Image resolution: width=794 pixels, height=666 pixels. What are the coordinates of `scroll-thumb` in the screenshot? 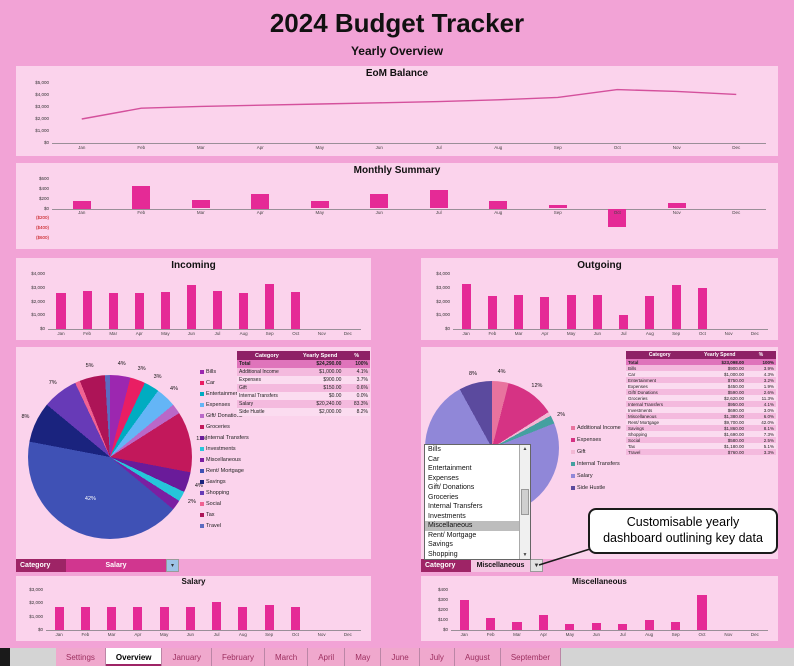 It's located at (525, 502).